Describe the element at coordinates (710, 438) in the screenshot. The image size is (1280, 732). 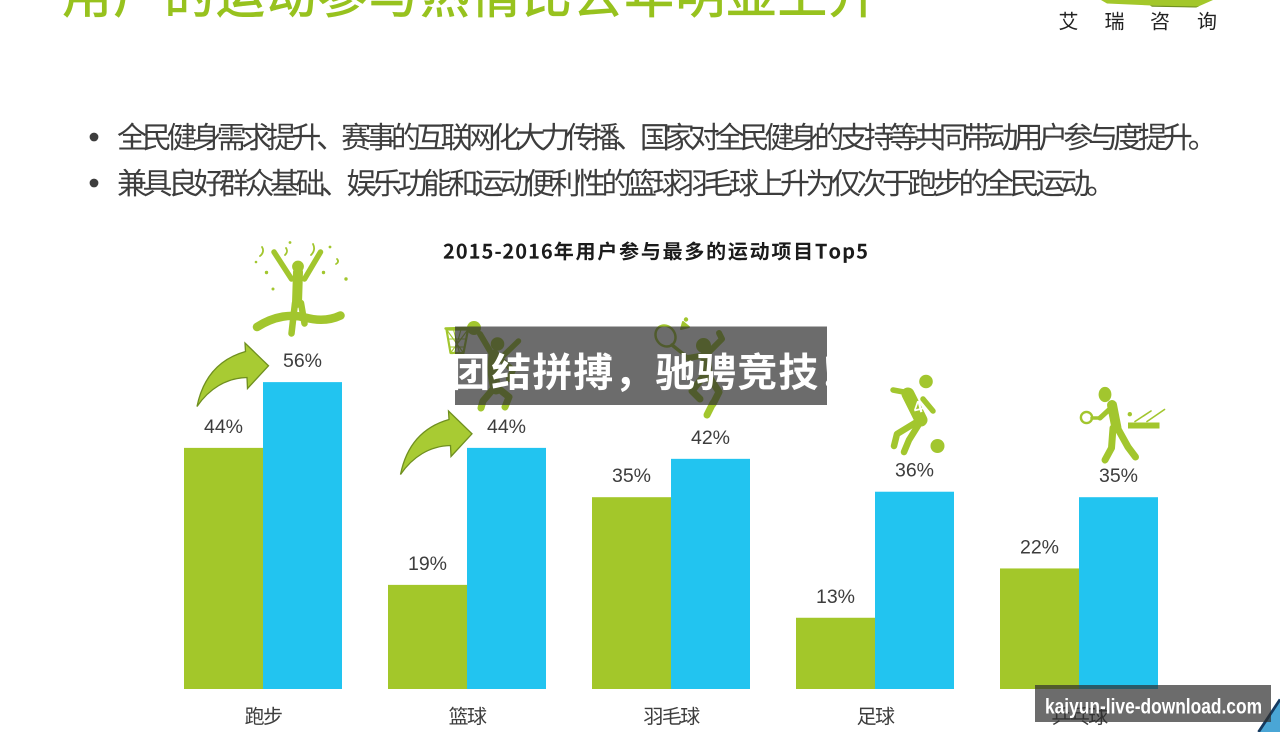
I see `svg-text: 42%` at that location.